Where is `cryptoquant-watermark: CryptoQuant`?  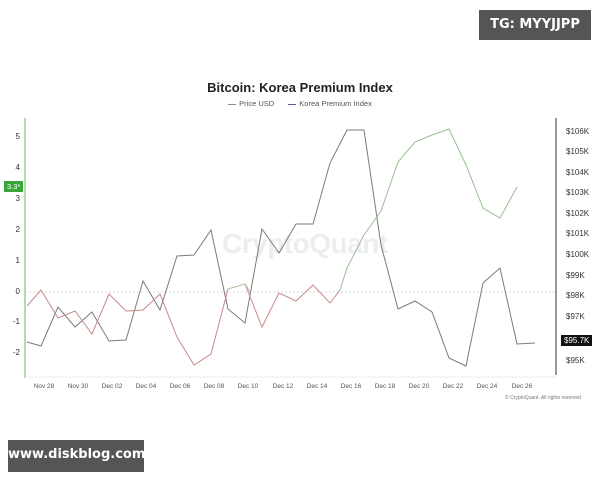
cryptoquant-watermark: CryptoQuant is located at coordinates (305, 243).